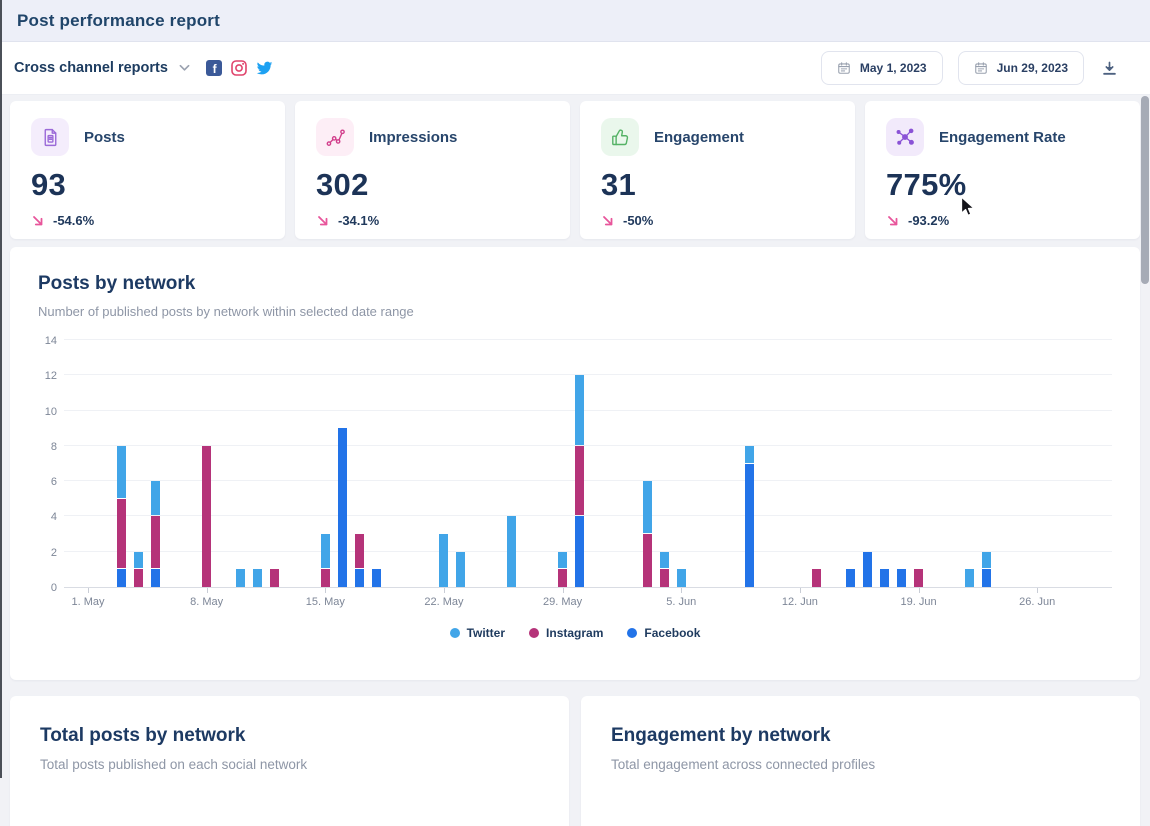 The height and width of the screenshot is (826, 1150). I want to click on bar-17-jun, so click(885, 463).